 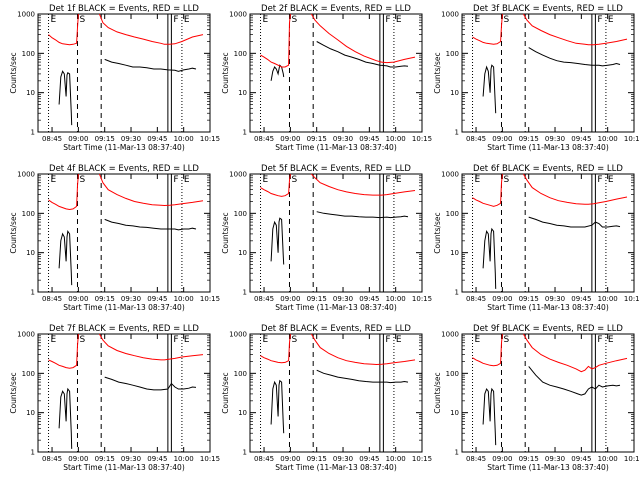 What do you see at coordinates (336, 169) in the screenshot?
I see `chart-title: Det 5f BLACK = Events, RED = LLD` at bounding box center [336, 169].